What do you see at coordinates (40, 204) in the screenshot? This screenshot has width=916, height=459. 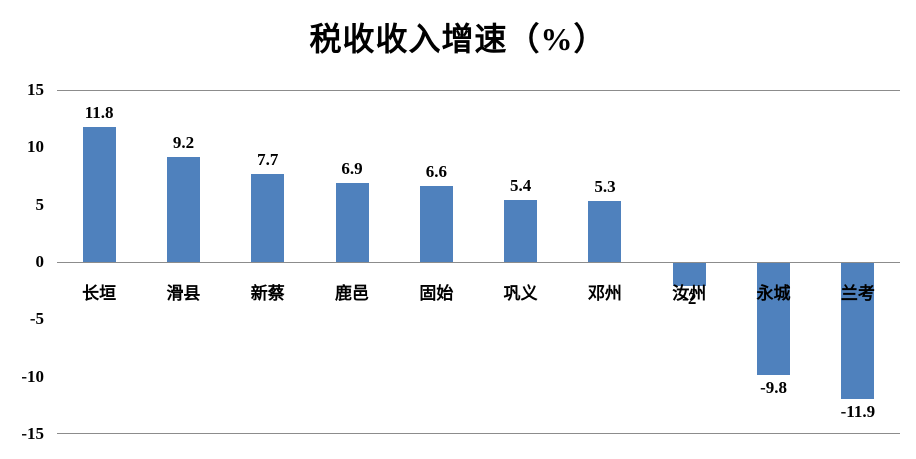 I see `y-axis-tick-label: 5` at bounding box center [40, 204].